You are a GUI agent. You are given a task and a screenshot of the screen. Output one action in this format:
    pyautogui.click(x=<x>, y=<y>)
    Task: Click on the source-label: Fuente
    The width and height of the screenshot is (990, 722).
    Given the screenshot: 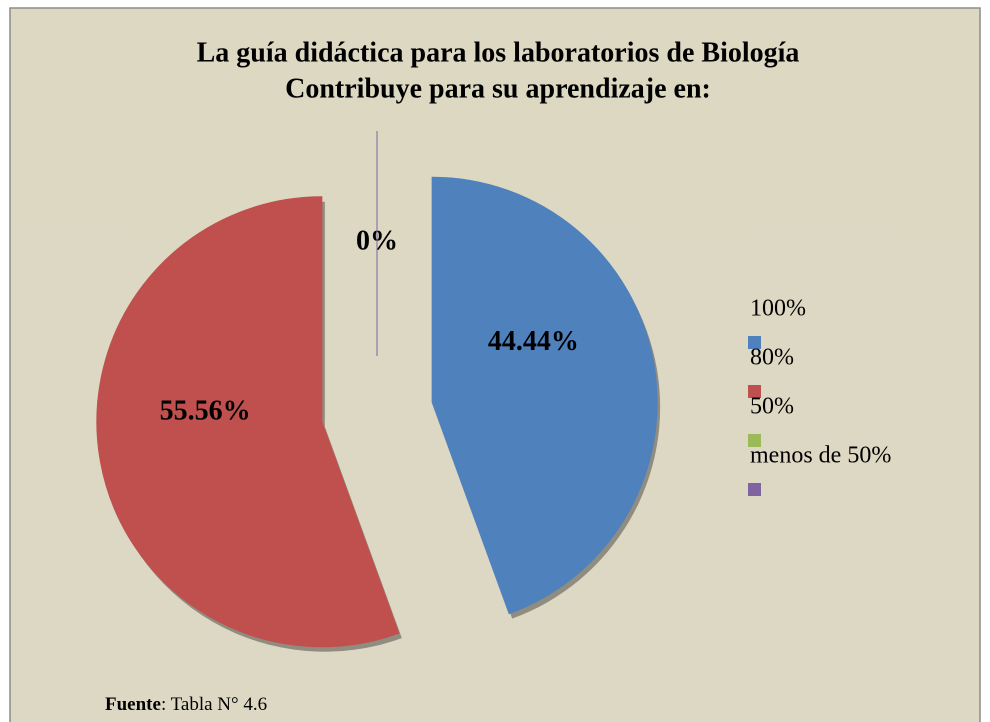 What is the action you would take?
    pyautogui.click(x=133, y=704)
    